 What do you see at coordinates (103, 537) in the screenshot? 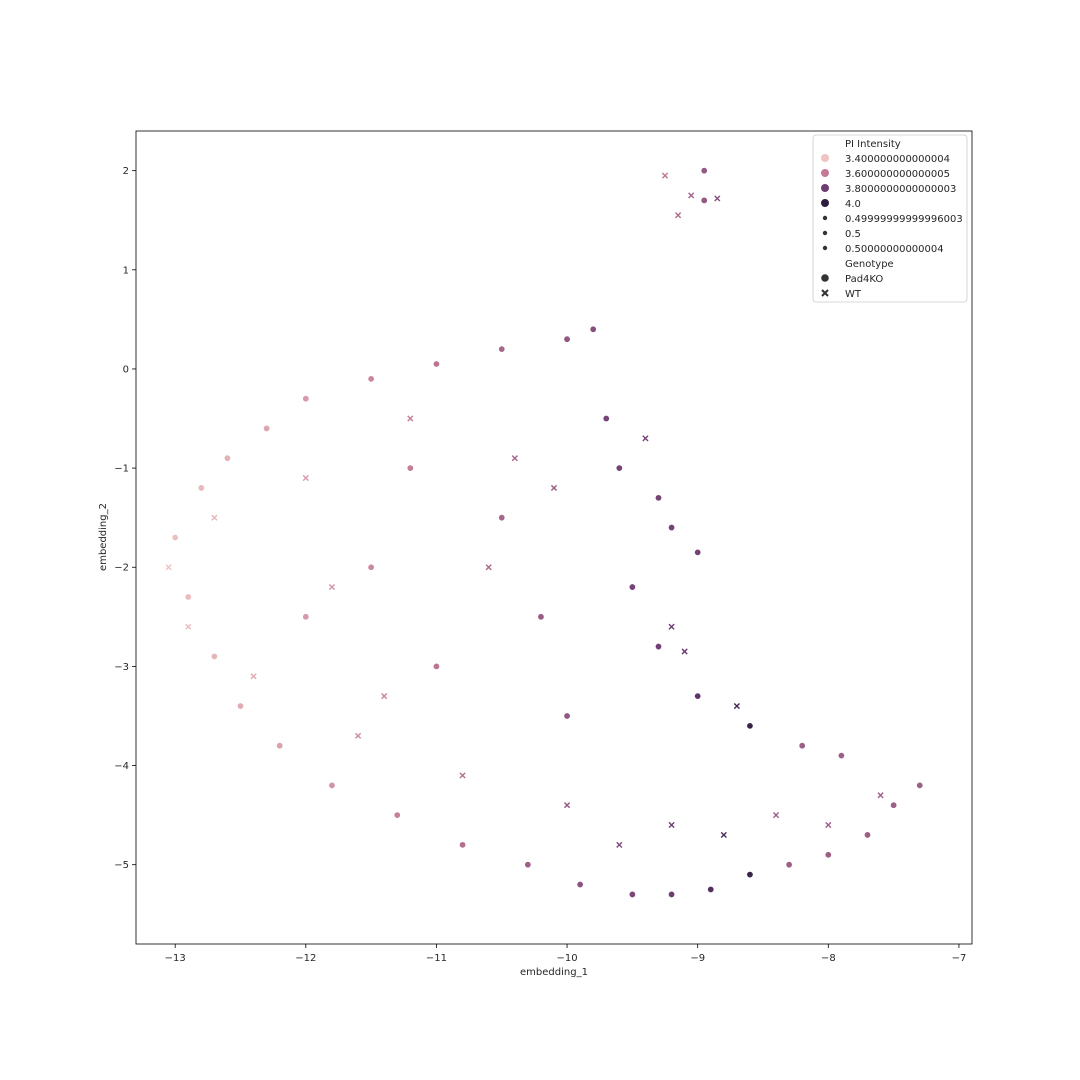
I see `y-axis-label: embedding_2` at bounding box center [103, 537].